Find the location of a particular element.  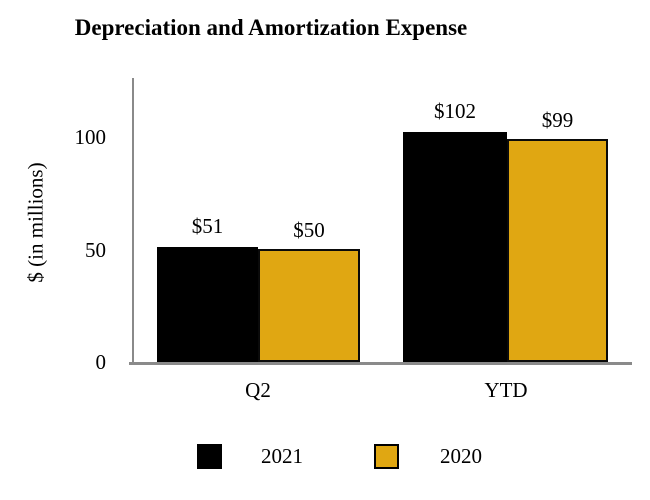

legend-swatch-2020 is located at coordinates (386, 456).